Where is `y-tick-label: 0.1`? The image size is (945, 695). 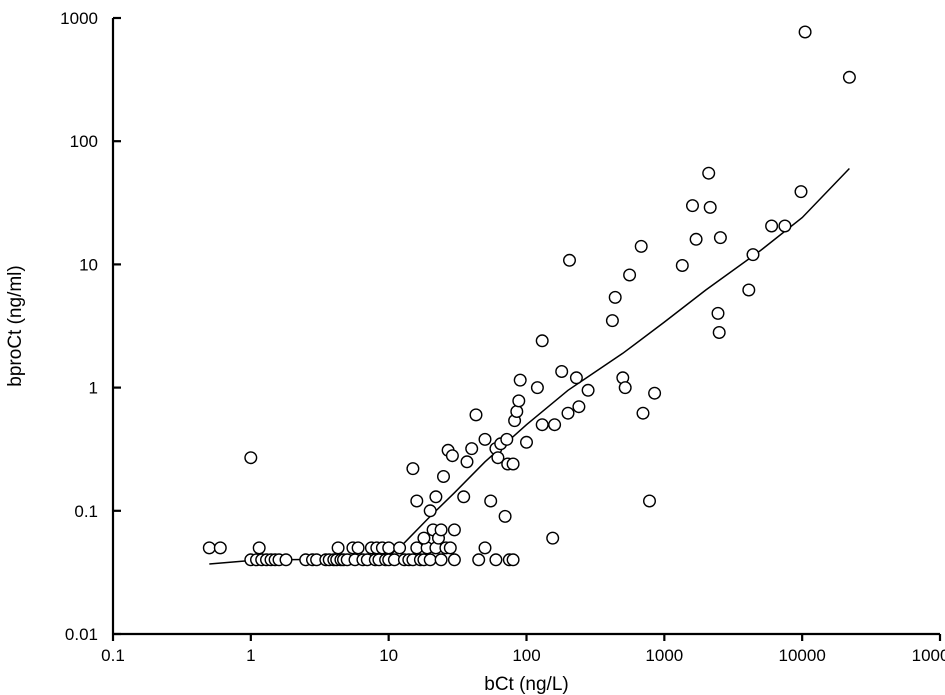
y-tick-label: 0.1 is located at coordinates (86, 511).